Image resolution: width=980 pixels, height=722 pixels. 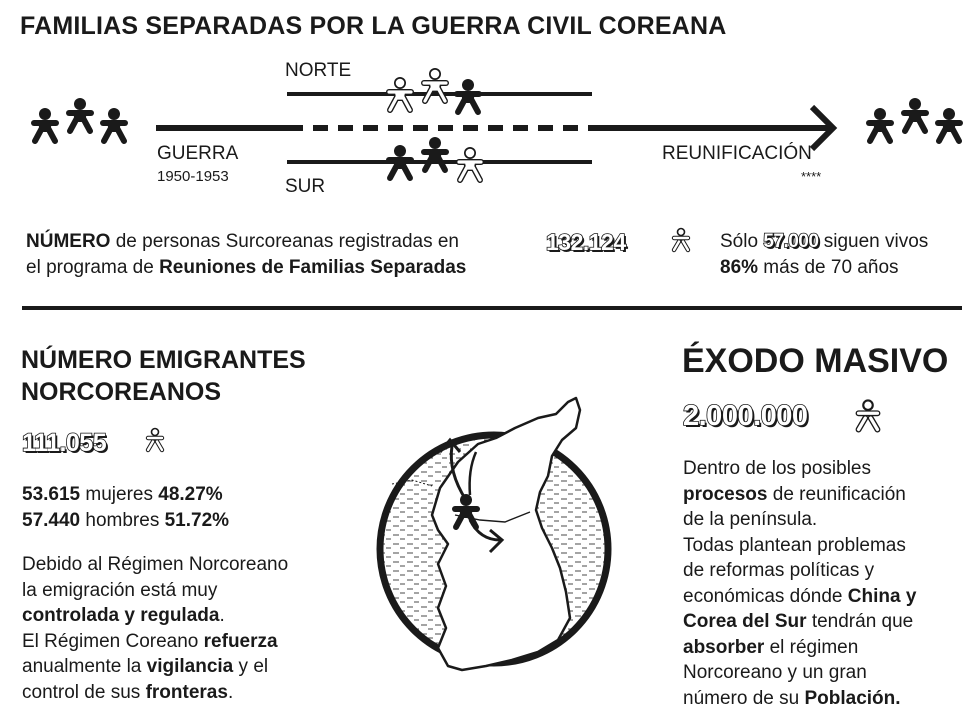 What do you see at coordinates (828, 267) in the screenshot?
I see `age-text: más de 70 años` at bounding box center [828, 267].